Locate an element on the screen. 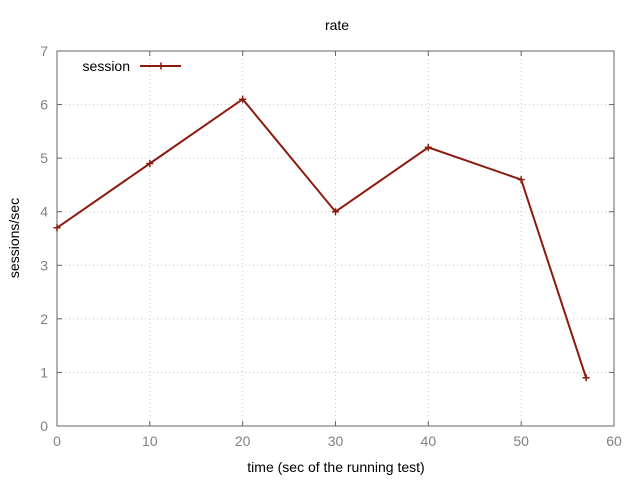  y-axis-title: sessions/sec is located at coordinates (14, 238).